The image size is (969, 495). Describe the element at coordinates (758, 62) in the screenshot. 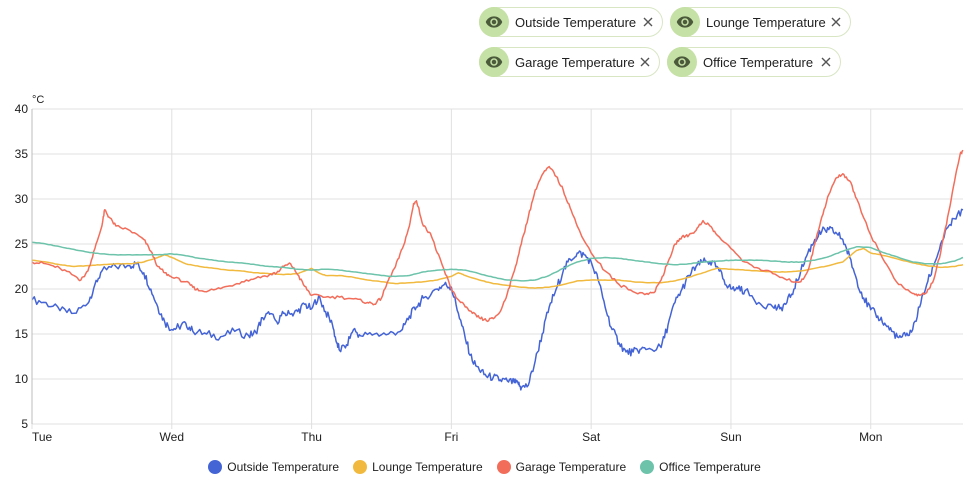

I see `chip-label: Office Temperature` at that location.